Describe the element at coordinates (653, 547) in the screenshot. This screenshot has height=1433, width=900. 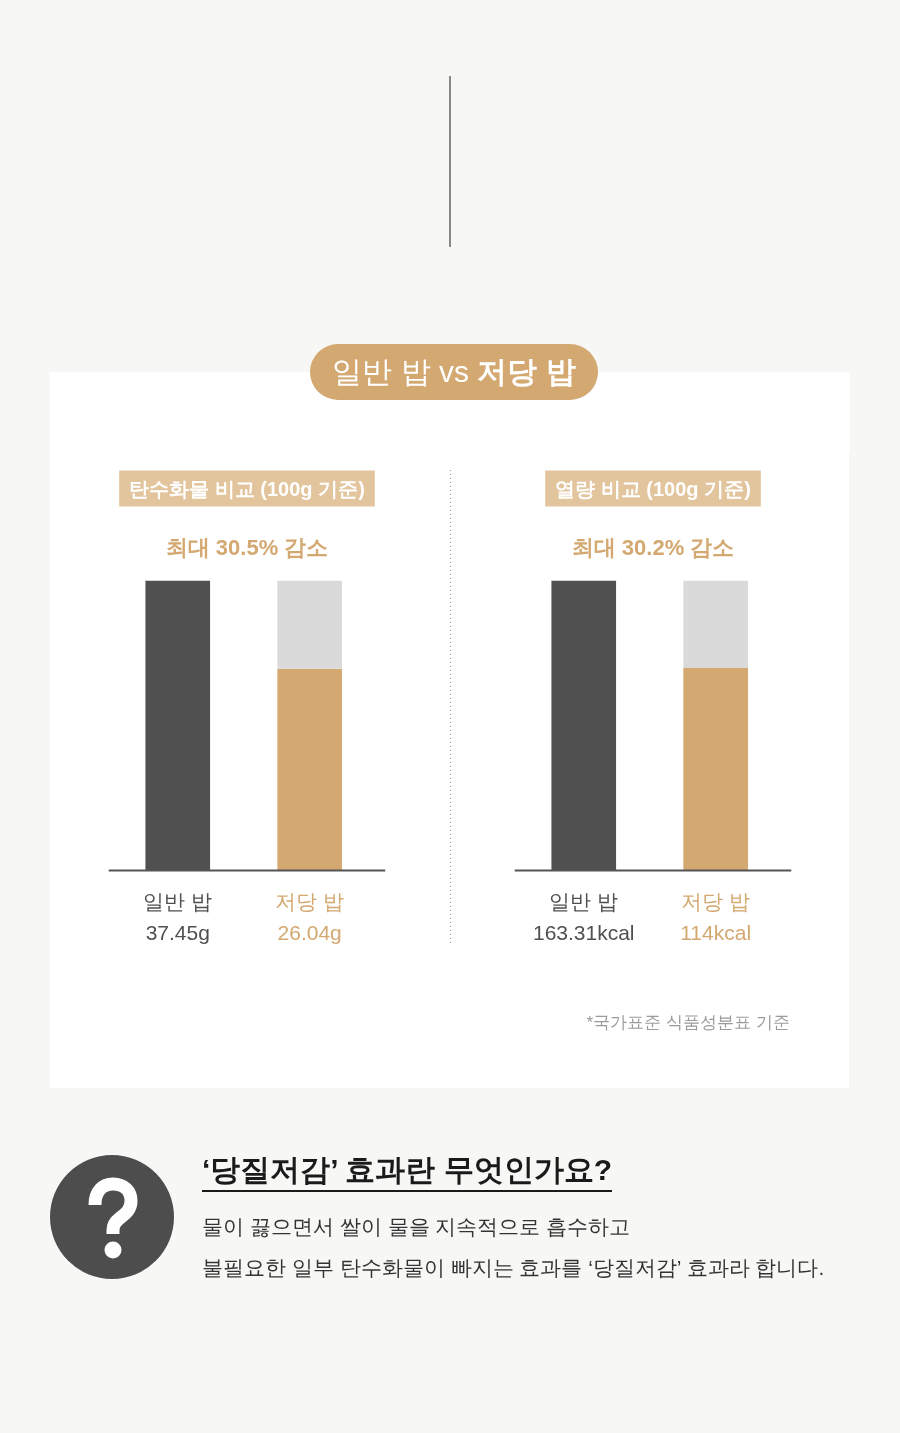
I see `chart-subtitle: 최대 30.2% 감소` at that location.